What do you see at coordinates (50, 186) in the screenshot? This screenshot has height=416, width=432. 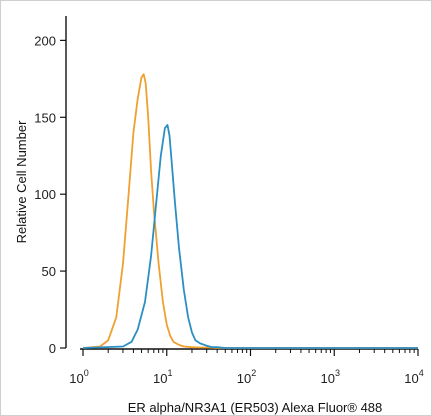 I see `y-axis: 0 50 100 150 200` at bounding box center [50, 186].